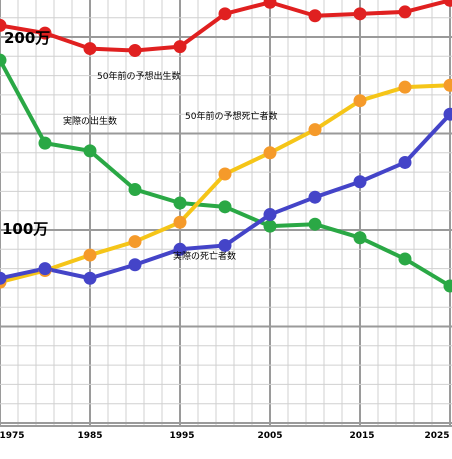 This screenshot has height=459, width=452. Describe the element at coordinates (3, 278) in the screenshot. I see `data-point-actual-deaths-1975` at that location.